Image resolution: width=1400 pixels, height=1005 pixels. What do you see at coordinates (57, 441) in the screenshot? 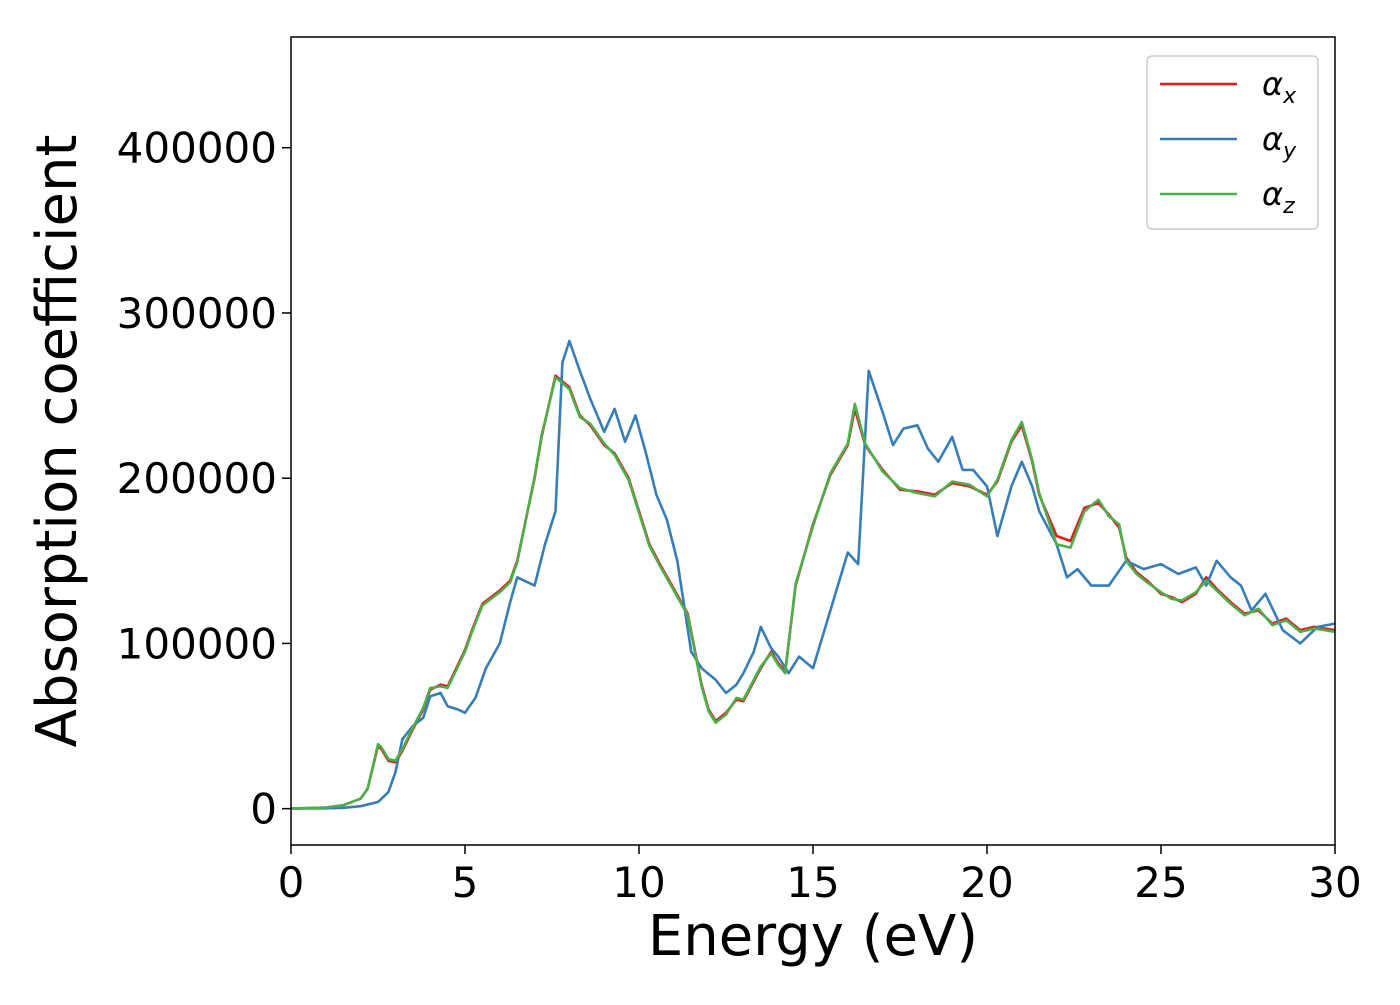
I see `y-axis-label: Absorption coefficient` at bounding box center [57, 441].